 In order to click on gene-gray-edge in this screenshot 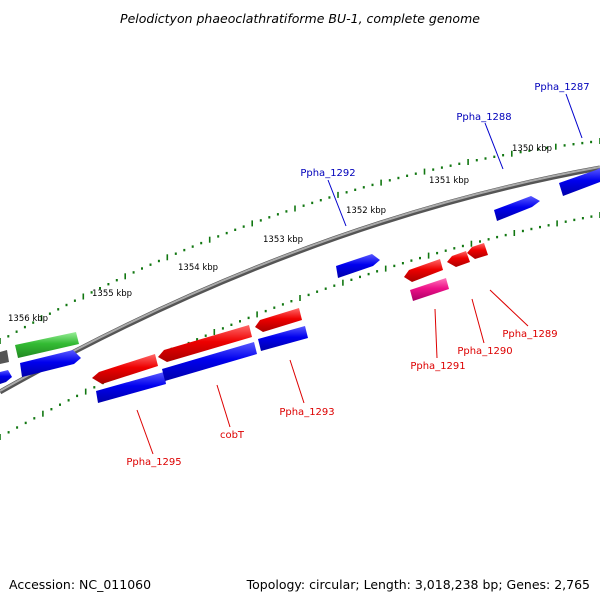, I will do `click(4, 357)`.